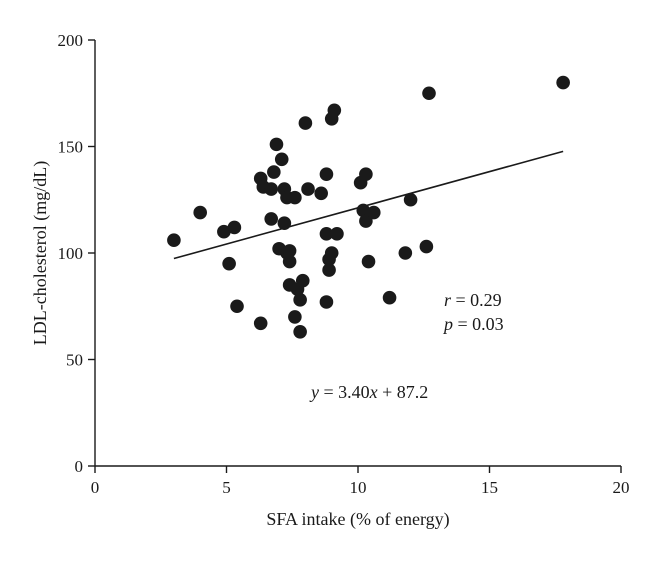 The width and height of the screenshot is (660, 563). I want to click on y-tick-label: 150, so click(71, 147).